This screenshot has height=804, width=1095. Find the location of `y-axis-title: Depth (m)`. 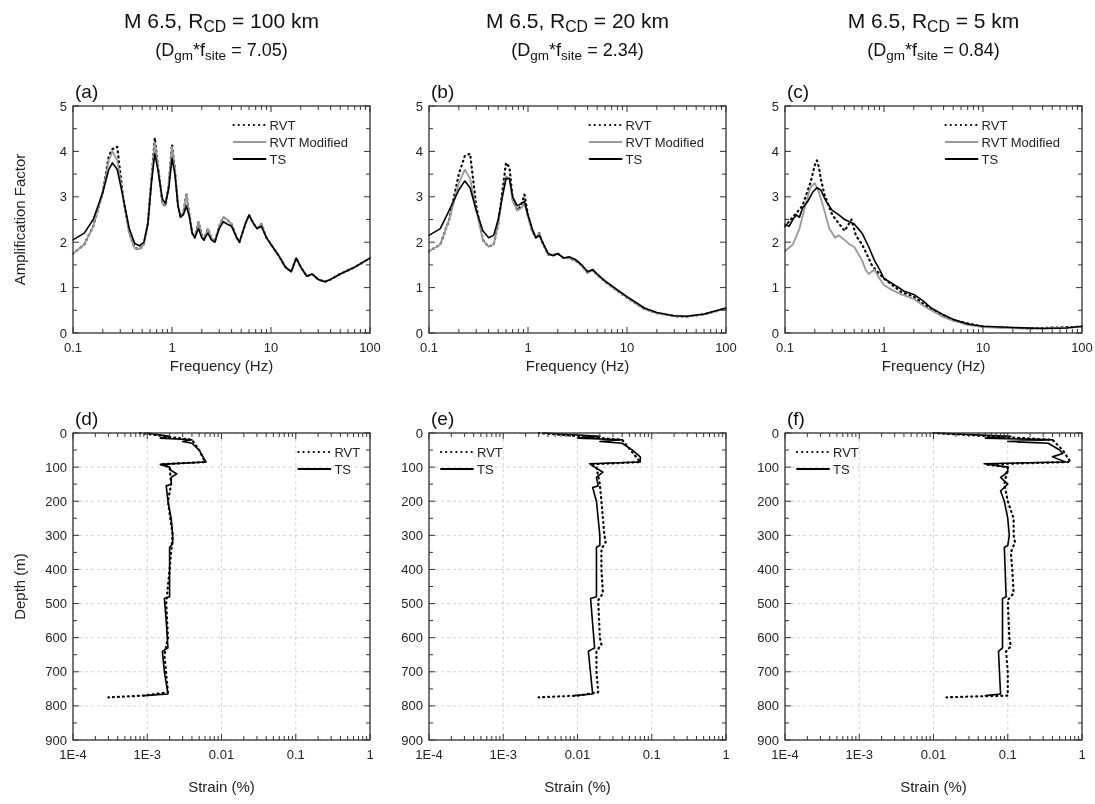

y-axis-title: Depth (m) is located at coordinates (19, 586).